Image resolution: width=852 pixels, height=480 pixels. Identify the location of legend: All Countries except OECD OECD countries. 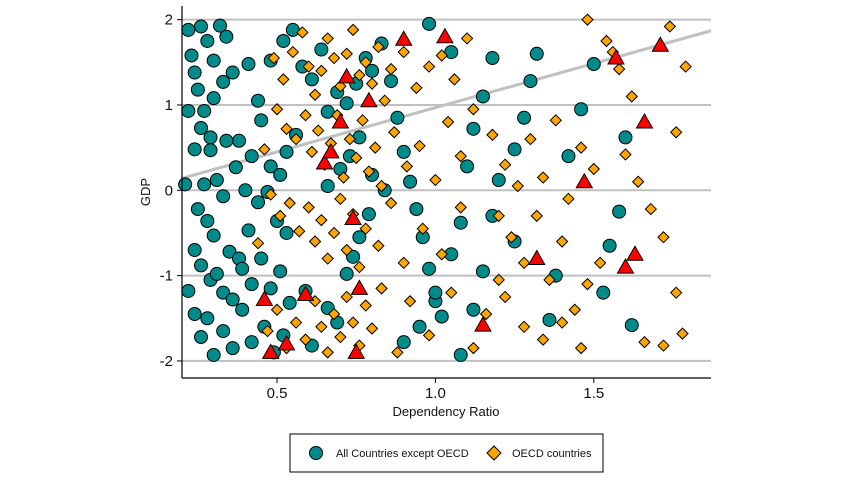
(446, 453).